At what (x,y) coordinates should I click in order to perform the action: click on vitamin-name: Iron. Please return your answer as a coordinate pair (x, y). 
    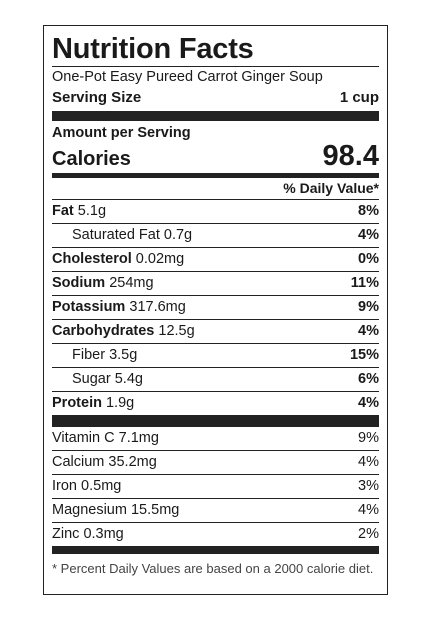
    Looking at the image, I should click on (64, 486).